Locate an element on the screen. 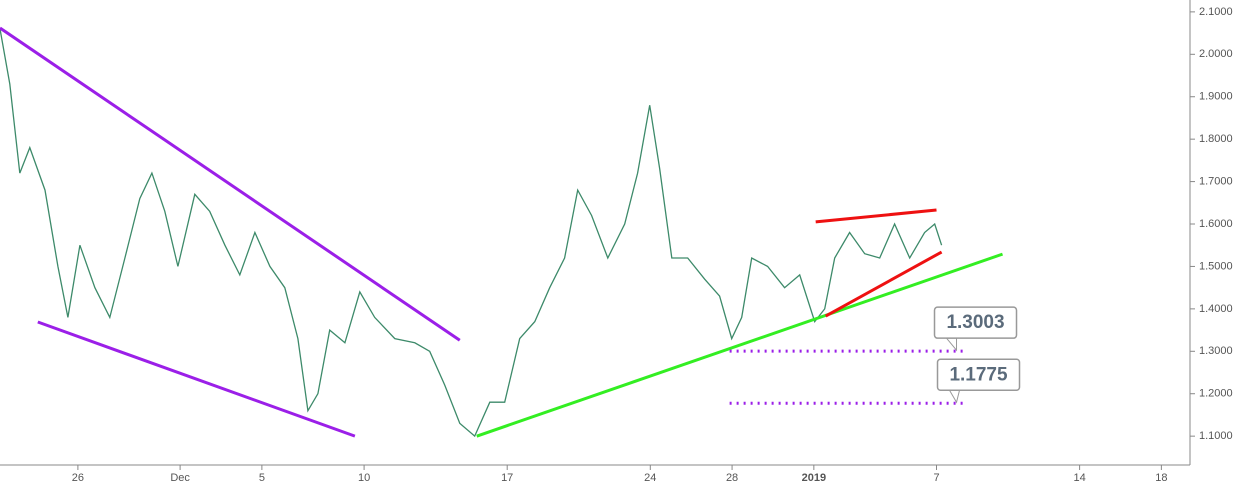 This screenshot has height=494, width=1244. callout-label: 1.3003 is located at coordinates (975, 322).